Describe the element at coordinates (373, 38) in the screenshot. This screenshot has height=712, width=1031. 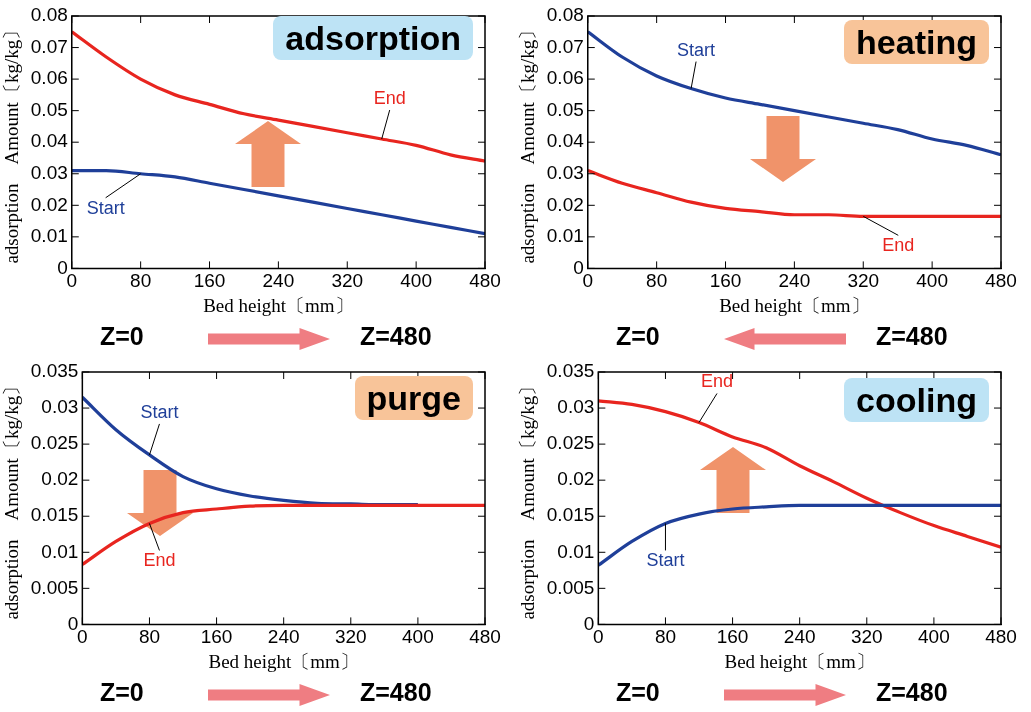
I see `chart-title: adsorption` at that location.